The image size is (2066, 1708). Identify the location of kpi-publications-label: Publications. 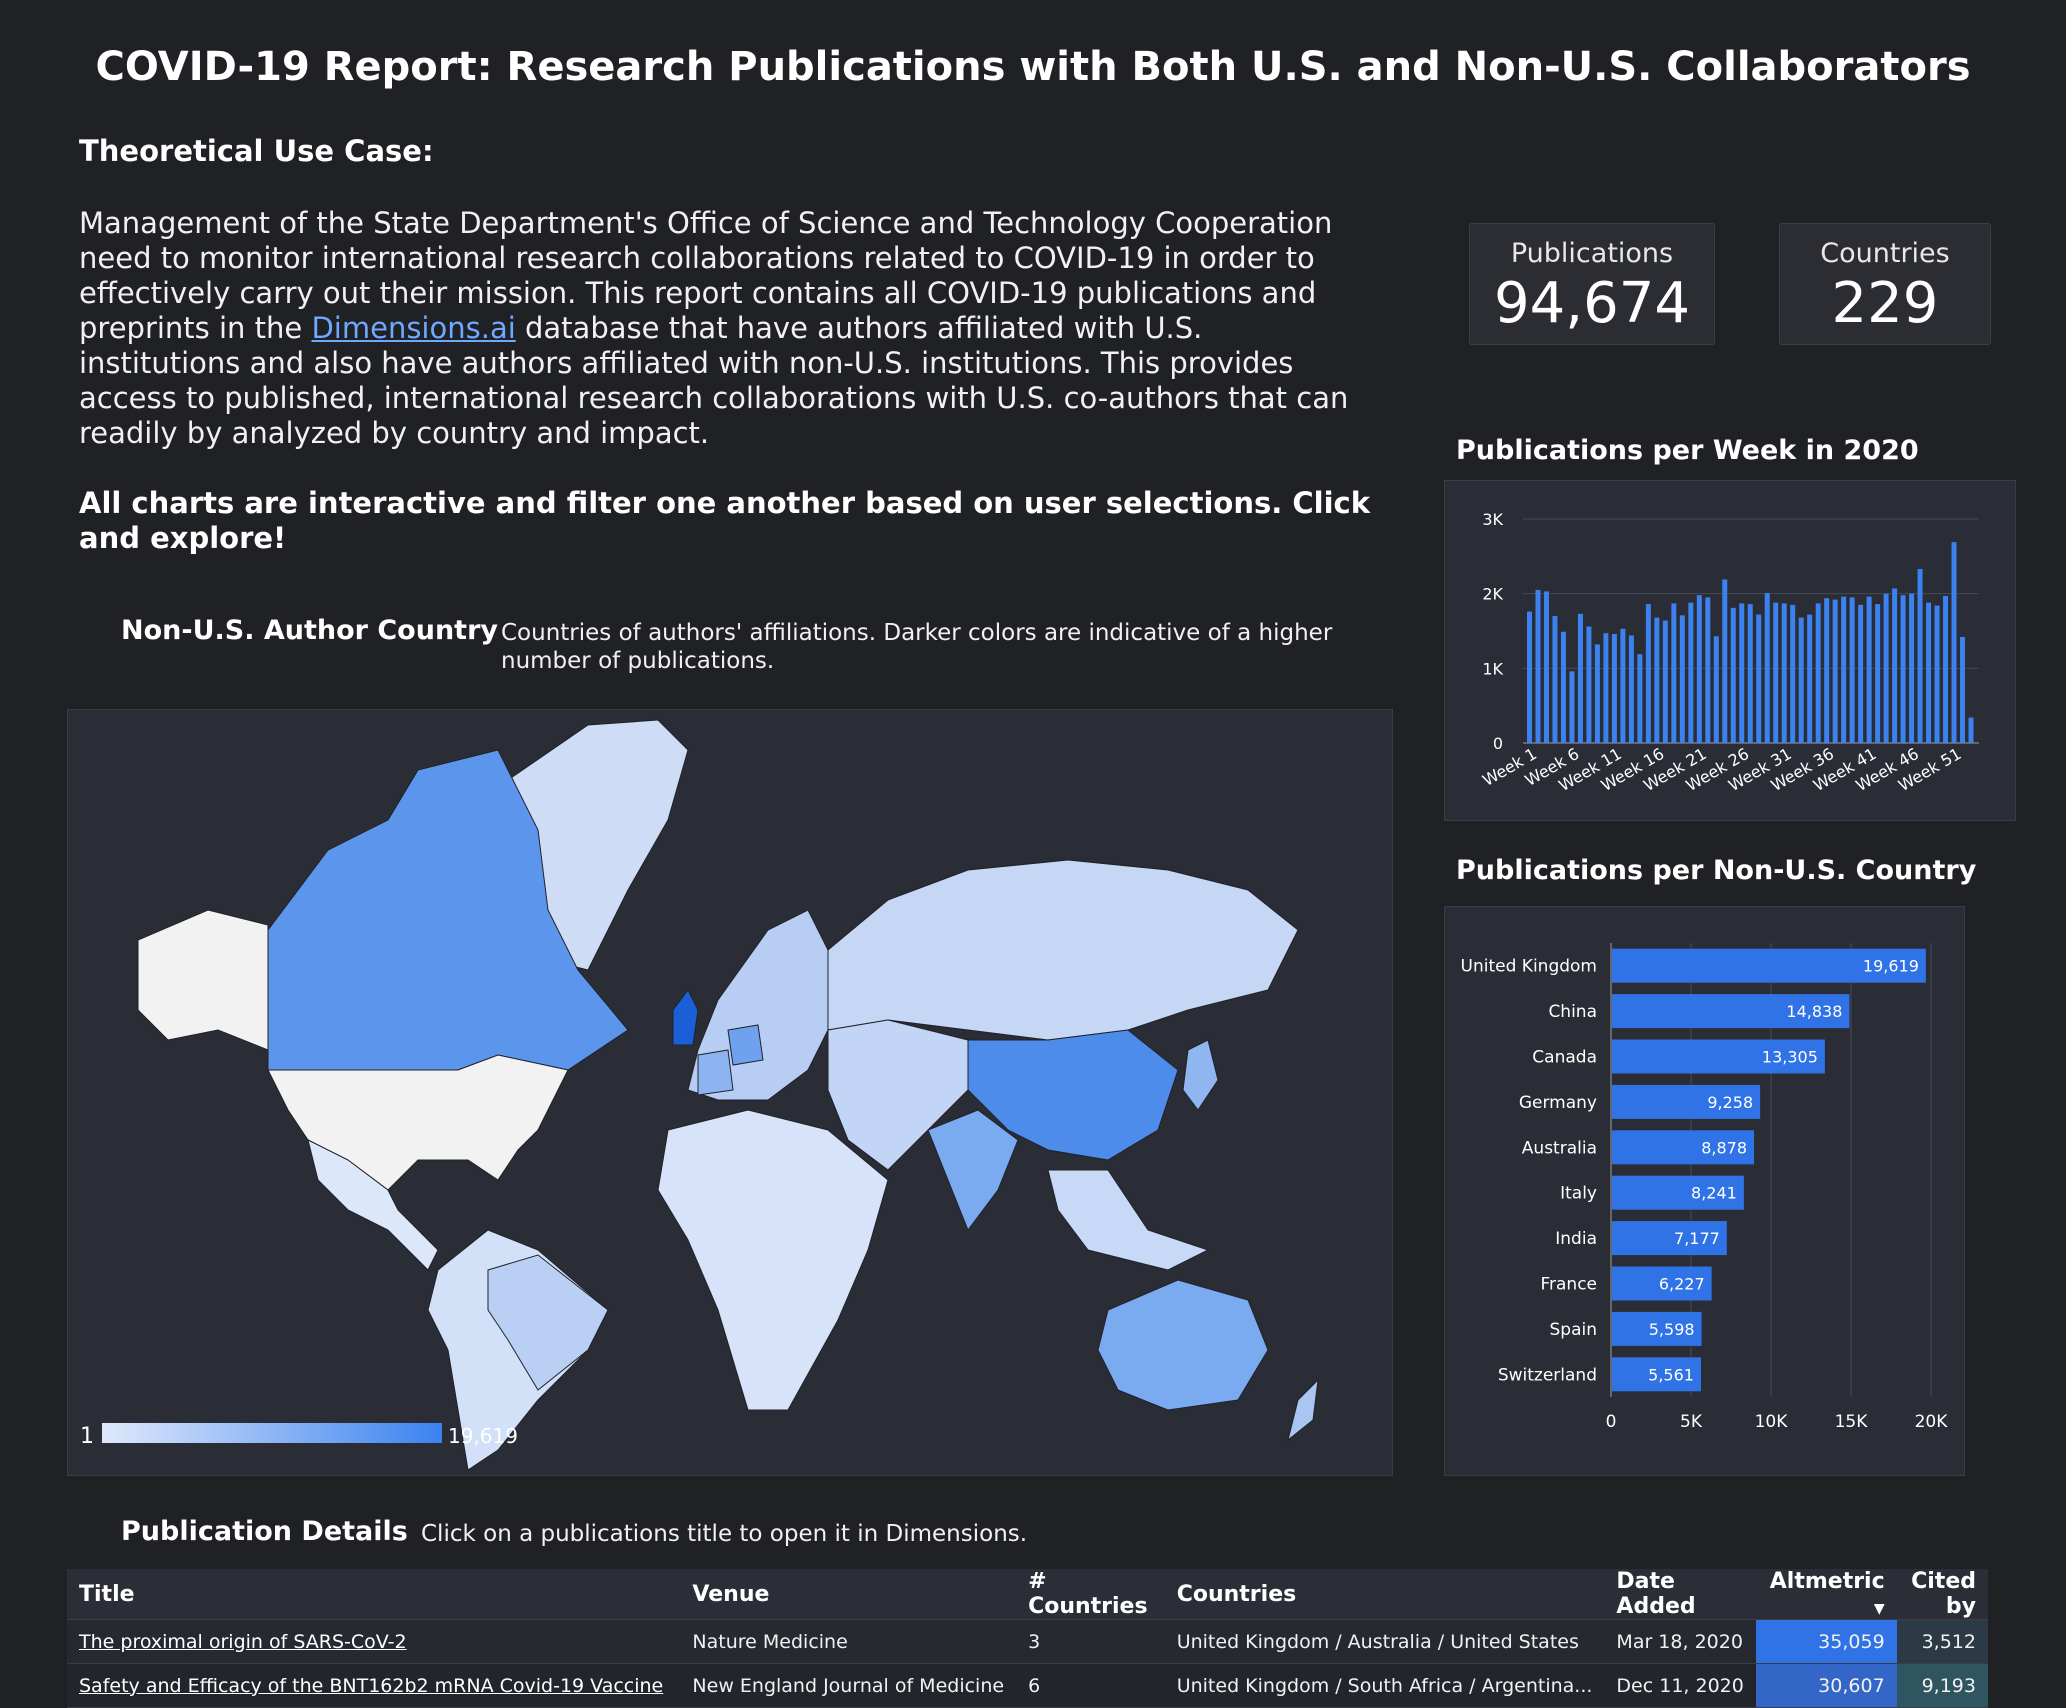
(1592, 253).